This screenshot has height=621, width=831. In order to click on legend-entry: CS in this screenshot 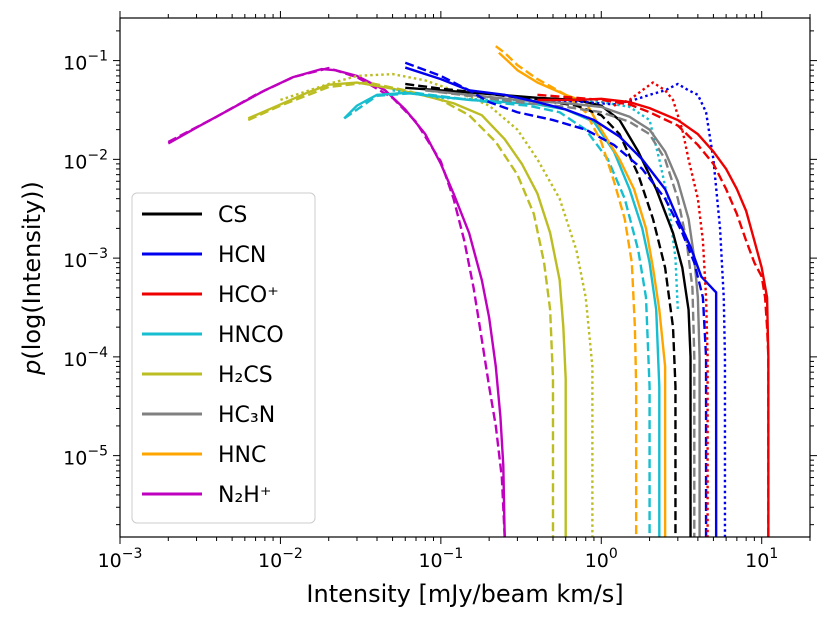, I will do `click(194, 215)`.